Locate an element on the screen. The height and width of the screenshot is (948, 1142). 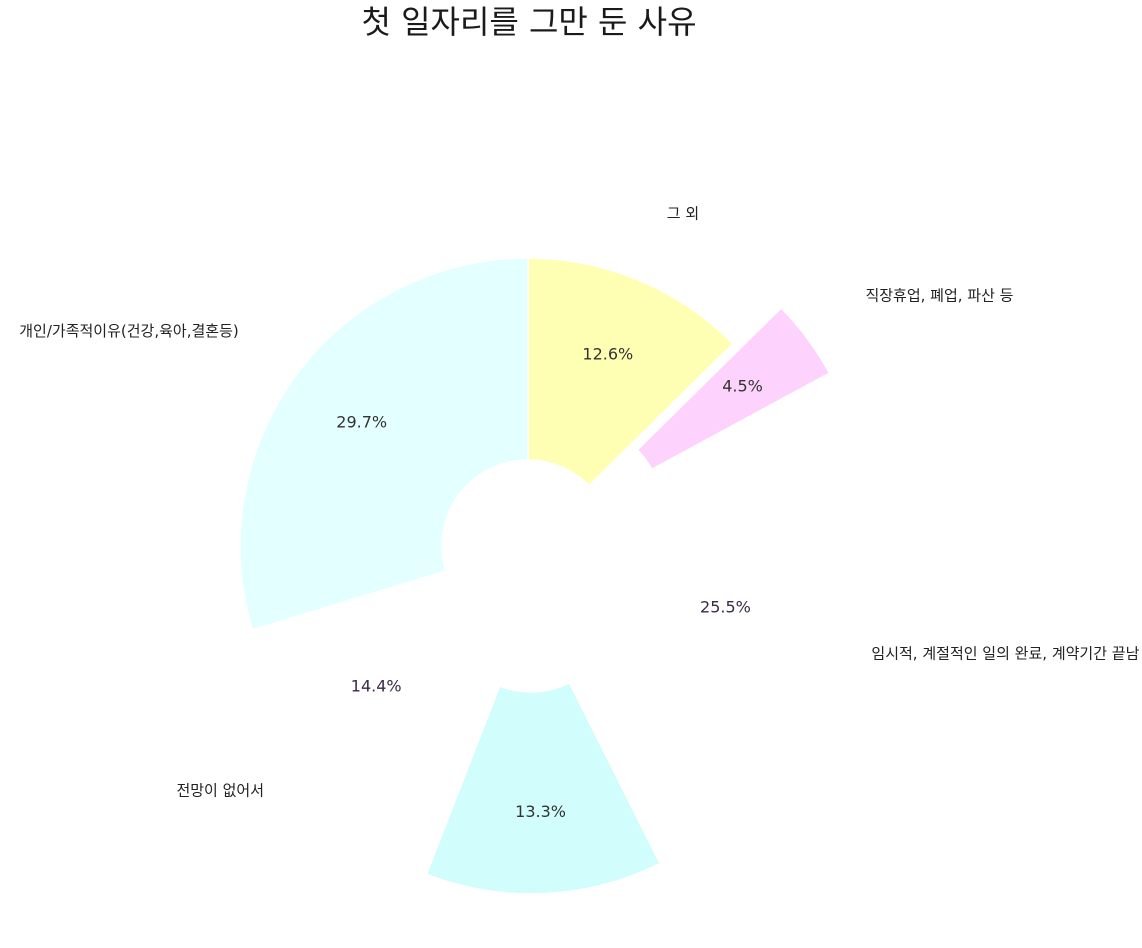
slice-percent-label: 4.5% is located at coordinates (742, 386).